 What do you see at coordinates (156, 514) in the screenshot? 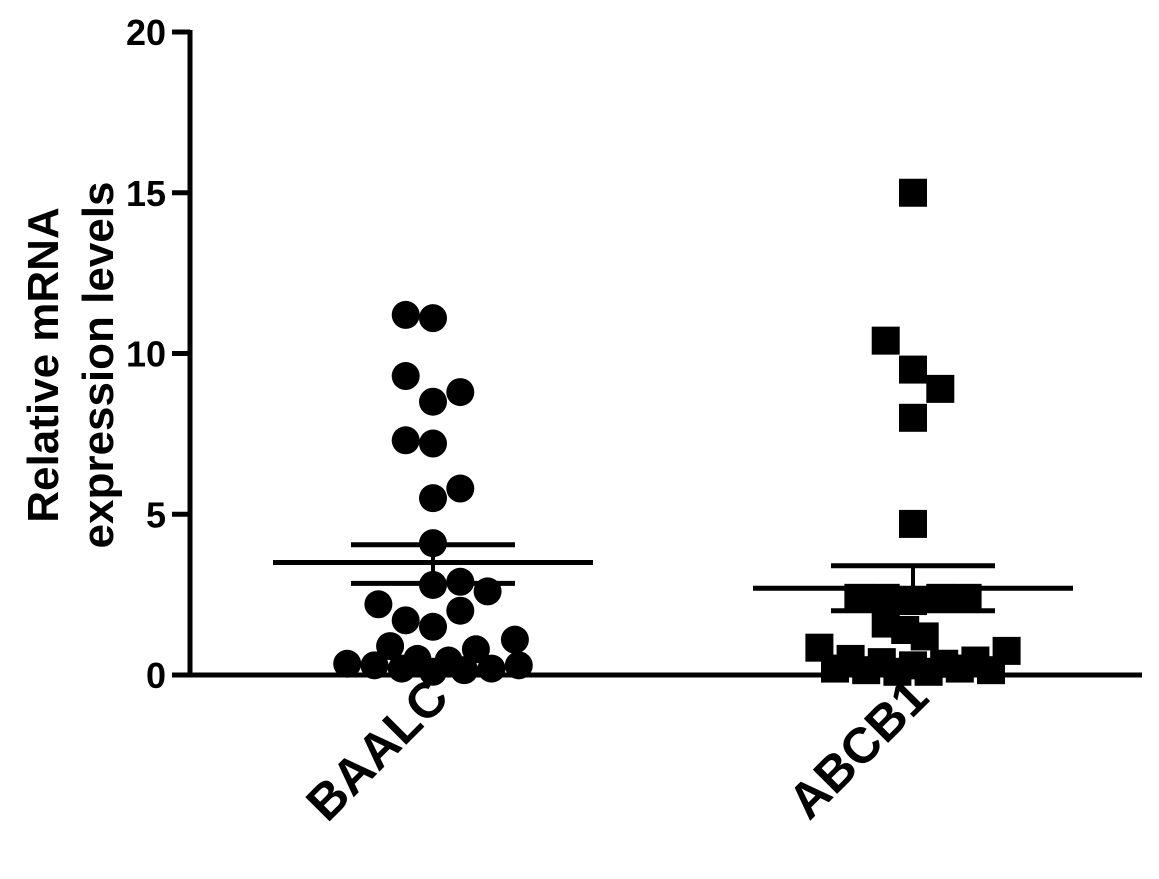
I see `y-tick-label: 5` at bounding box center [156, 514].